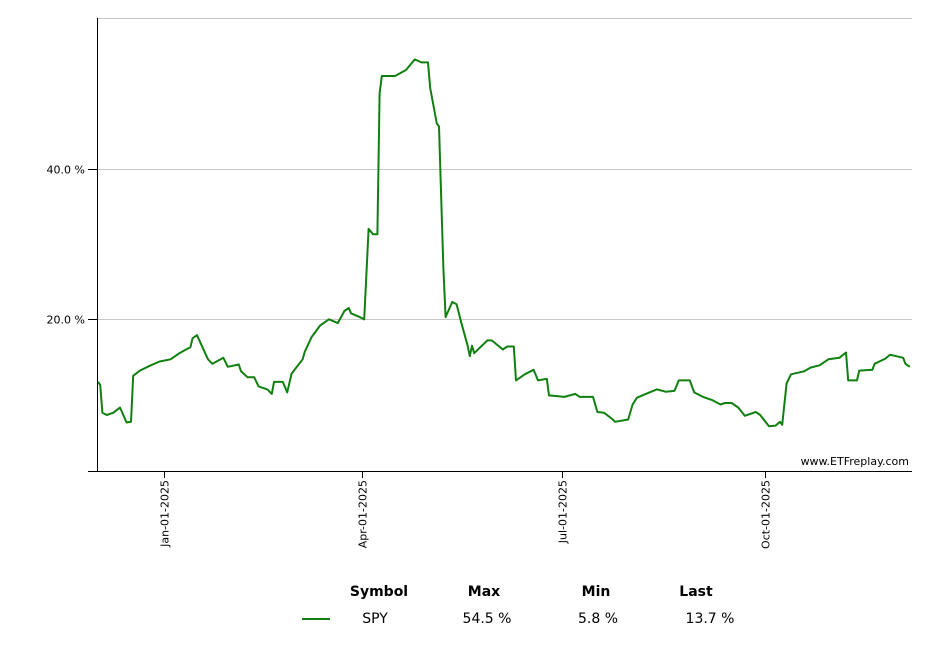 The width and height of the screenshot is (940, 660). I want to click on x-tick-label: Jan-01-2025, so click(165, 514).